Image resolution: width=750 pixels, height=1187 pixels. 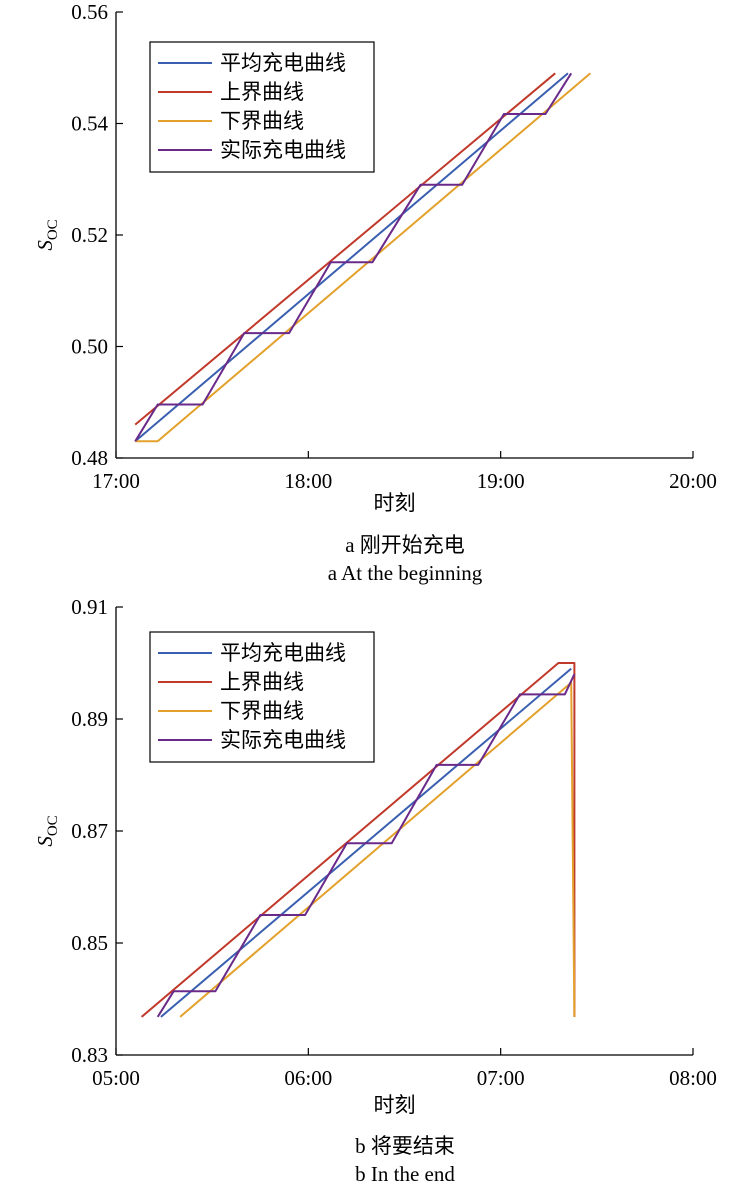 I want to click on x-tick-label: 08:00, so click(x=693, y=1078).